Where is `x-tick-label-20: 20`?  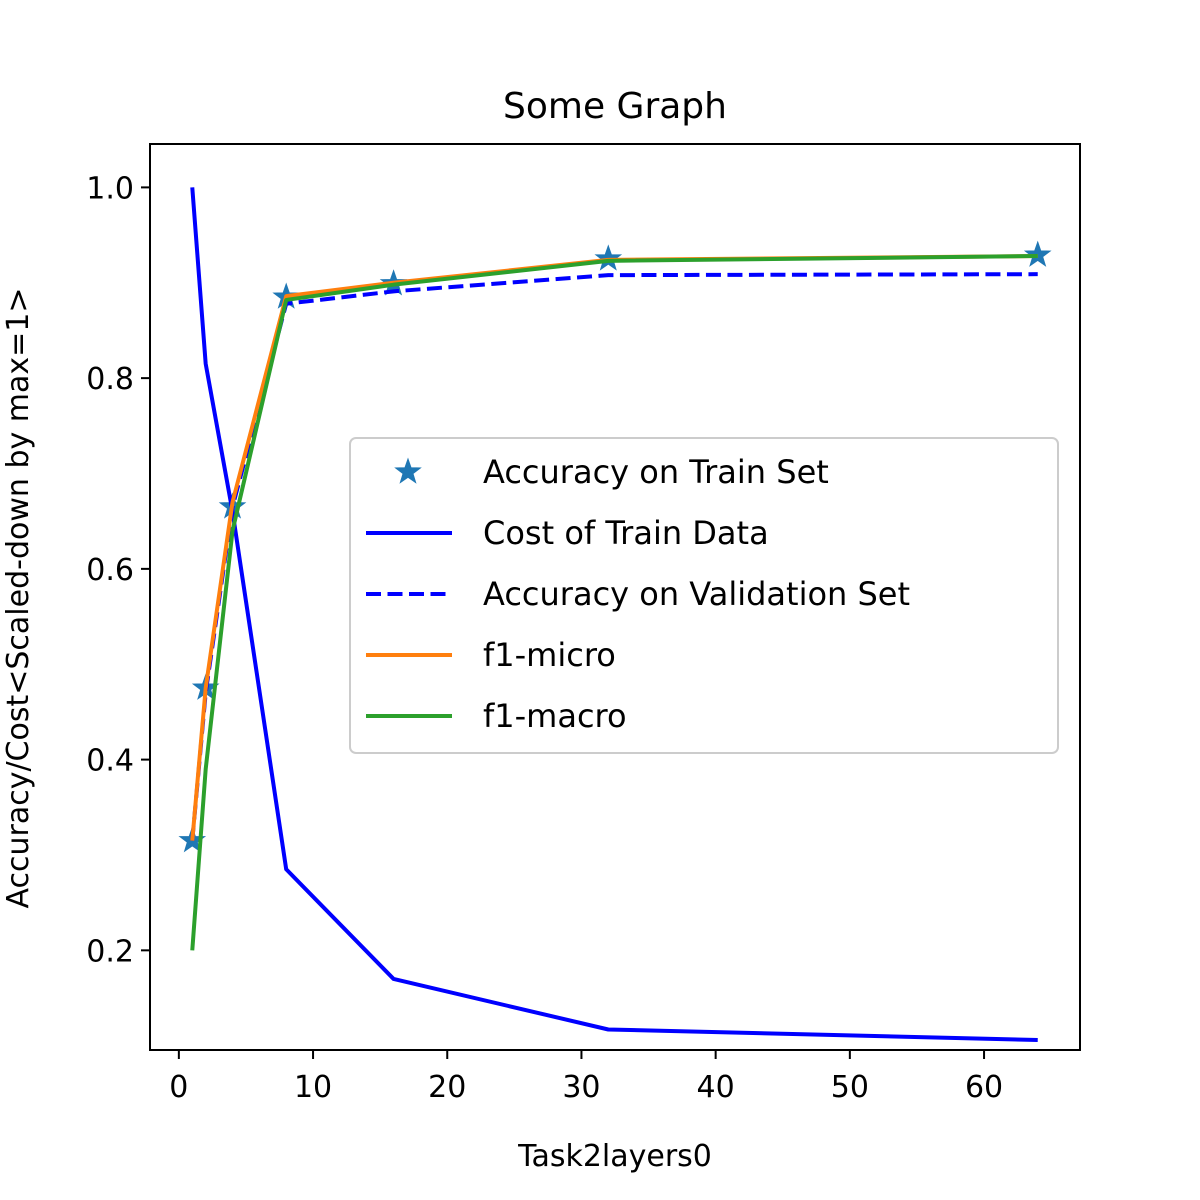
x-tick-label-20: 20 is located at coordinates (447, 1087).